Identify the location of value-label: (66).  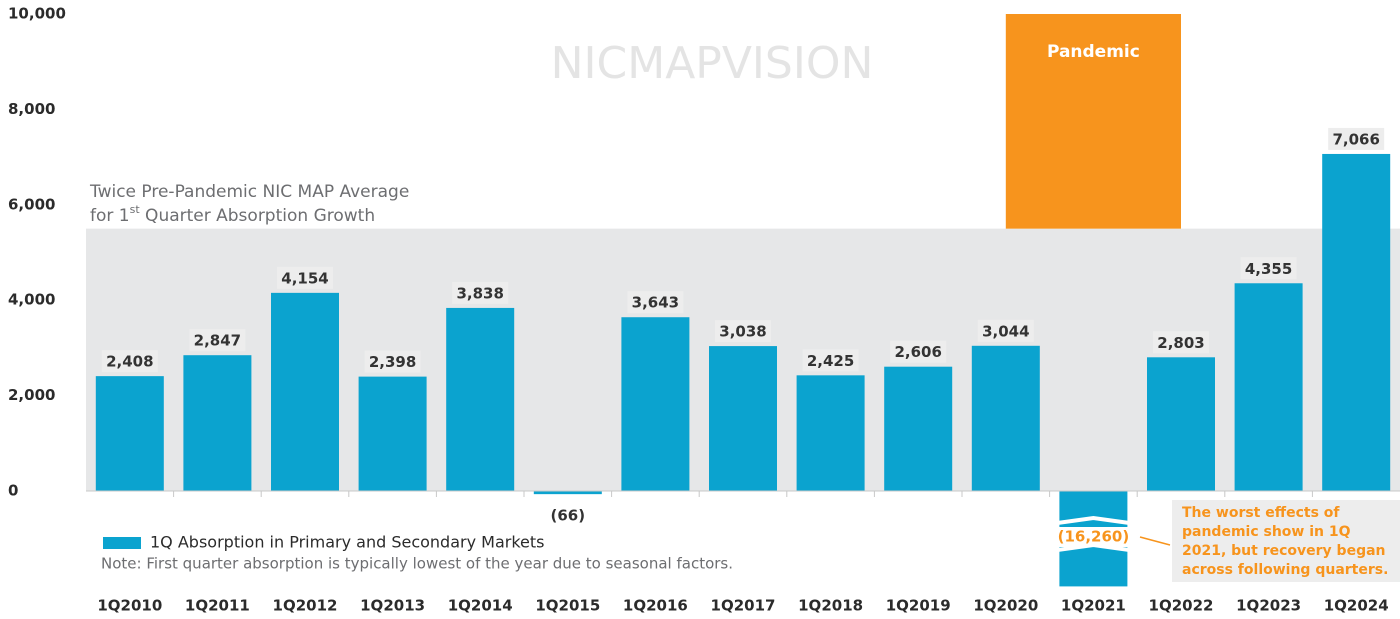
(568, 516).